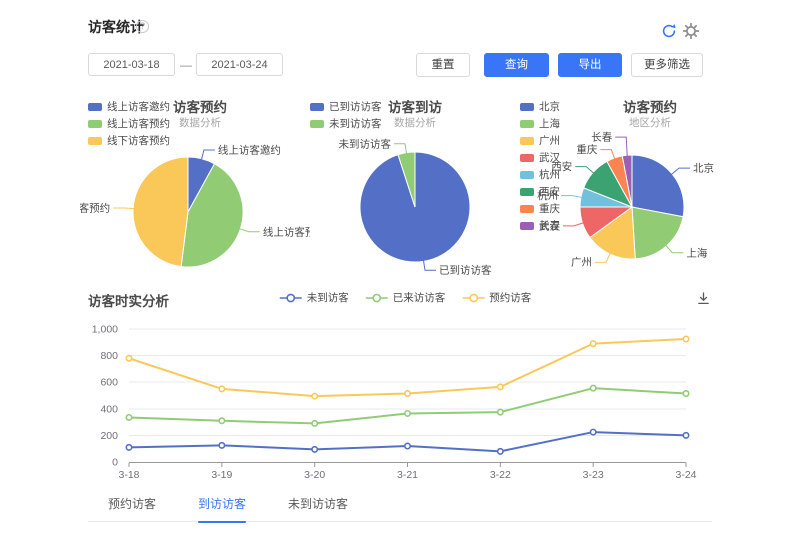 The image size is (800, 533). What do you see at coordinates (128, 475) in the screenshot?
I see `x-axis-tick-label: 3-18` at bounding box center [128, 475].